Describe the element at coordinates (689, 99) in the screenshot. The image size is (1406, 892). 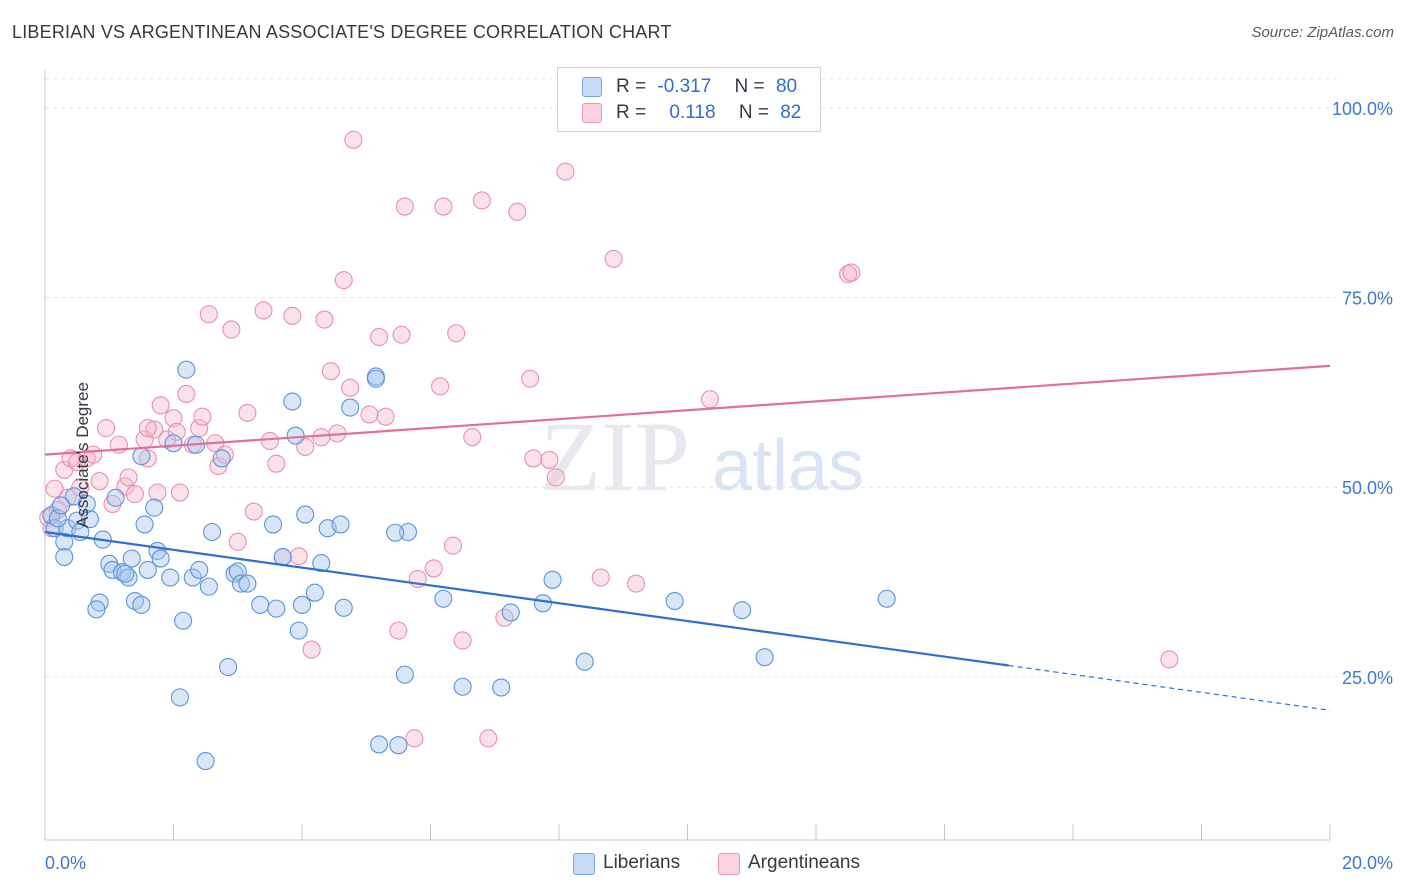
I see `correlation-legend: R = -0.317 N = 80 R = 0.118 N = 82` at that location.